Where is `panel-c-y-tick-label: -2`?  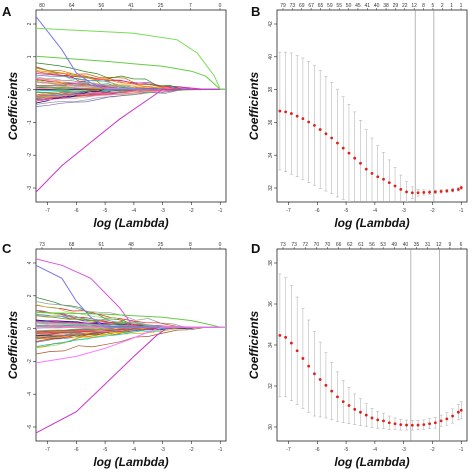 panel-c-y-tick-label: -2 is located at coordinates (30, 361).